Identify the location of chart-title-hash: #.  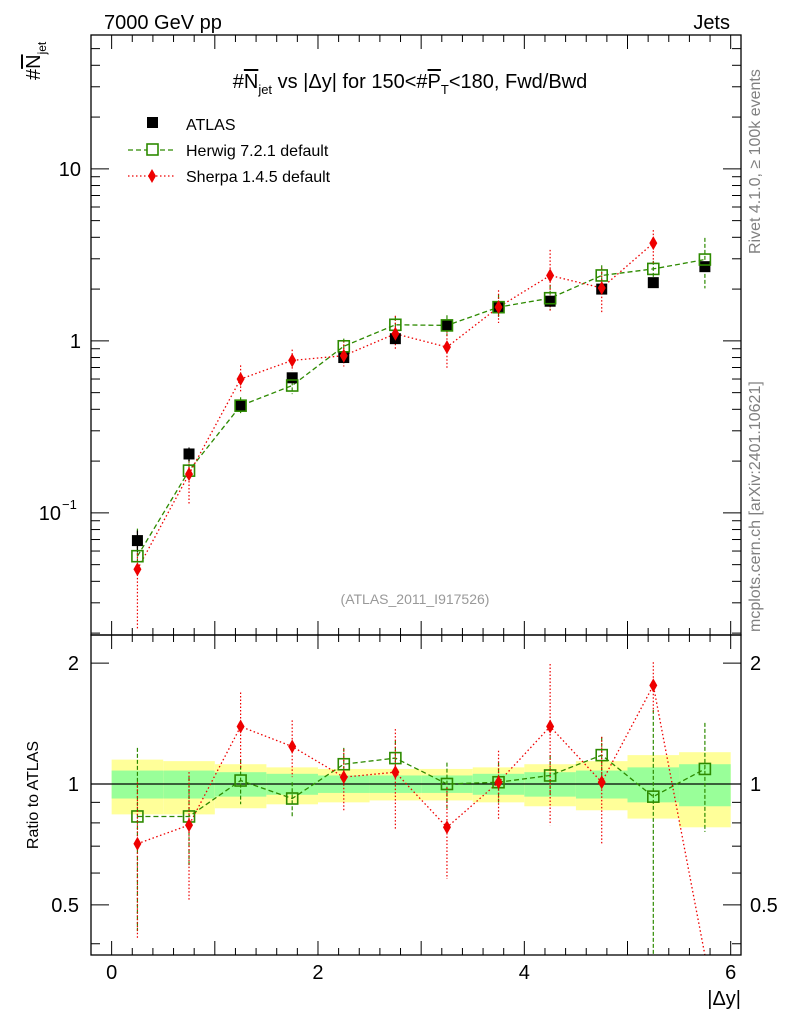
(239, 82).